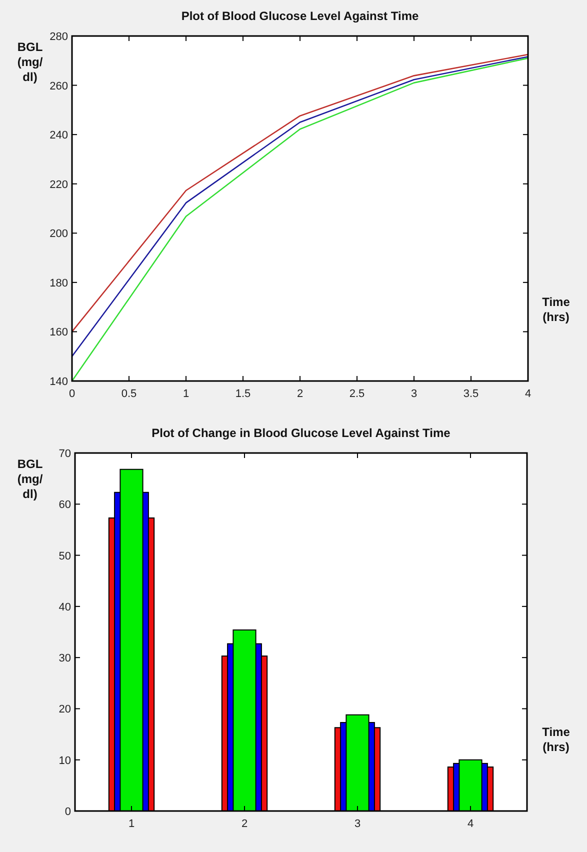 Image resolution: width=587 pixels, height=852 pixels. I want to click on y-tick-label: 10, so click(64, 760).